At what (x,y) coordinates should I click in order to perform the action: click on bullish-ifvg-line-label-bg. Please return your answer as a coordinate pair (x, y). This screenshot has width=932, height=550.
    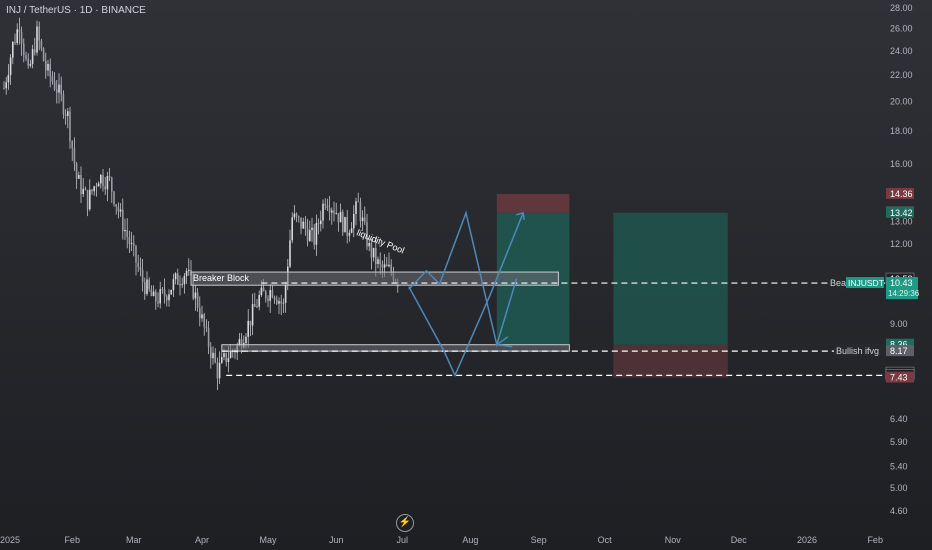
    Looking at the image, I should click on (861, 350).